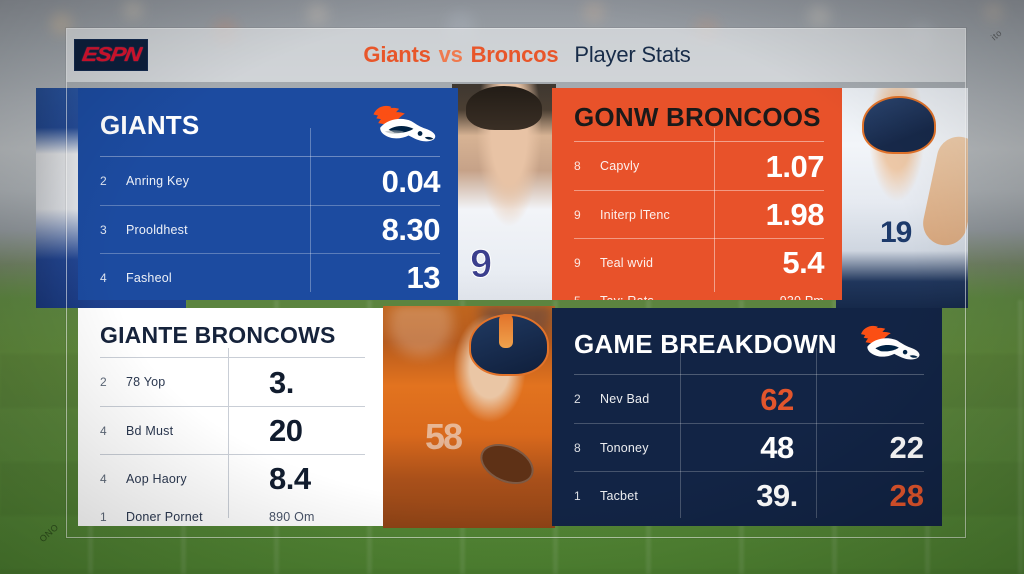 The height and width of the screenshot is (574, 1024). What do you see at coordinates (158, 181) in the screenshot?
I see `row-label: Anring Key` at bounding box center [158, 181].